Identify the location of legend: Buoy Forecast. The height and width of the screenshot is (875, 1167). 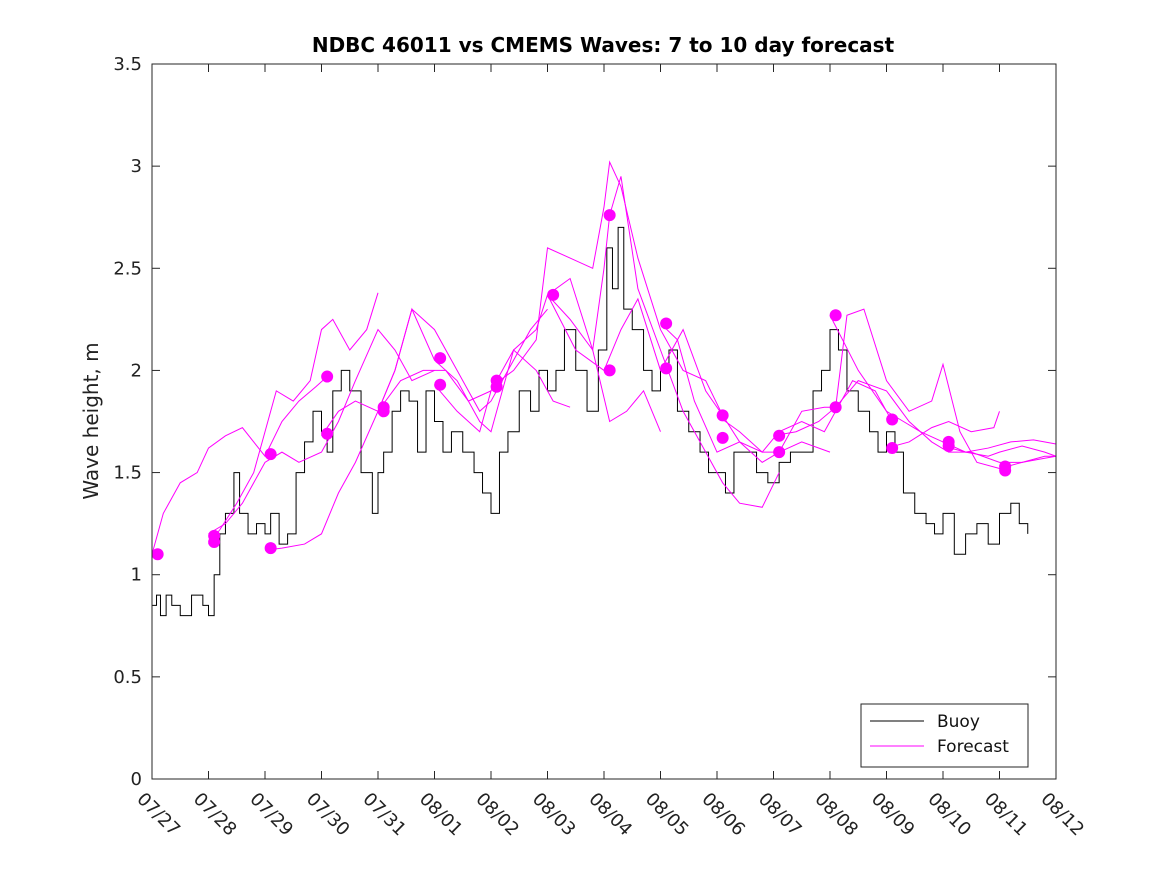
(944, 735).